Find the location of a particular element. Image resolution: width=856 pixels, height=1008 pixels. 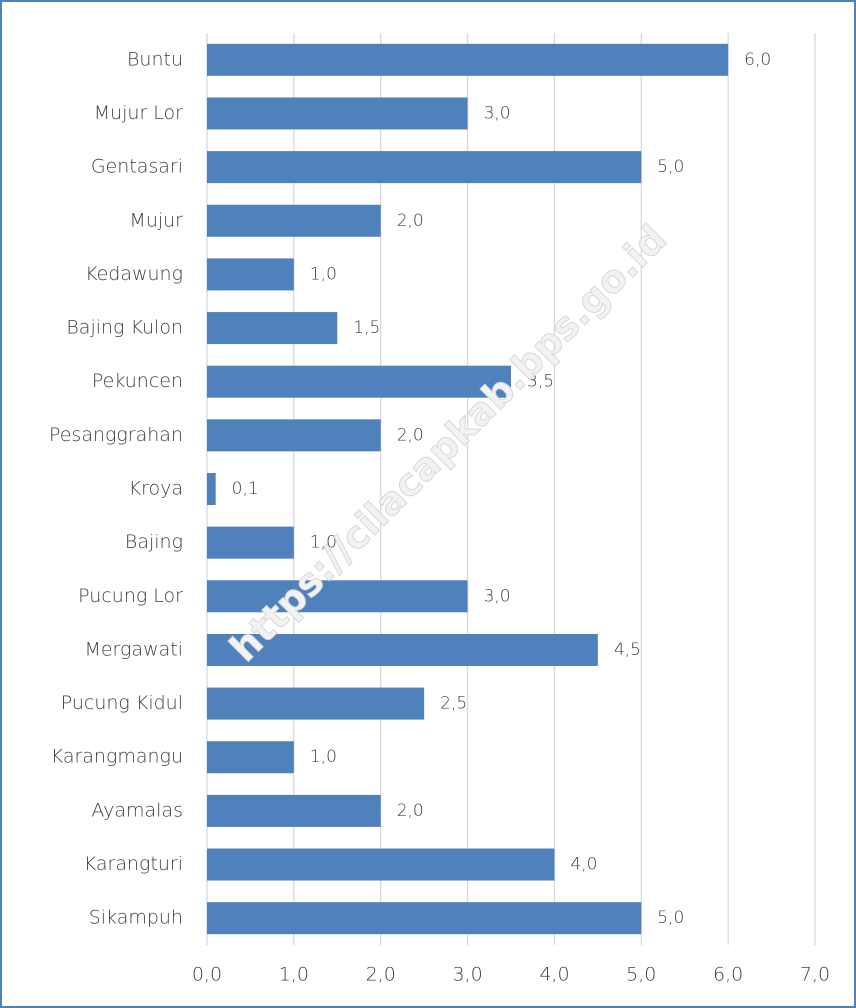

value-label: 3,5 is located at coordinates (540, 382).